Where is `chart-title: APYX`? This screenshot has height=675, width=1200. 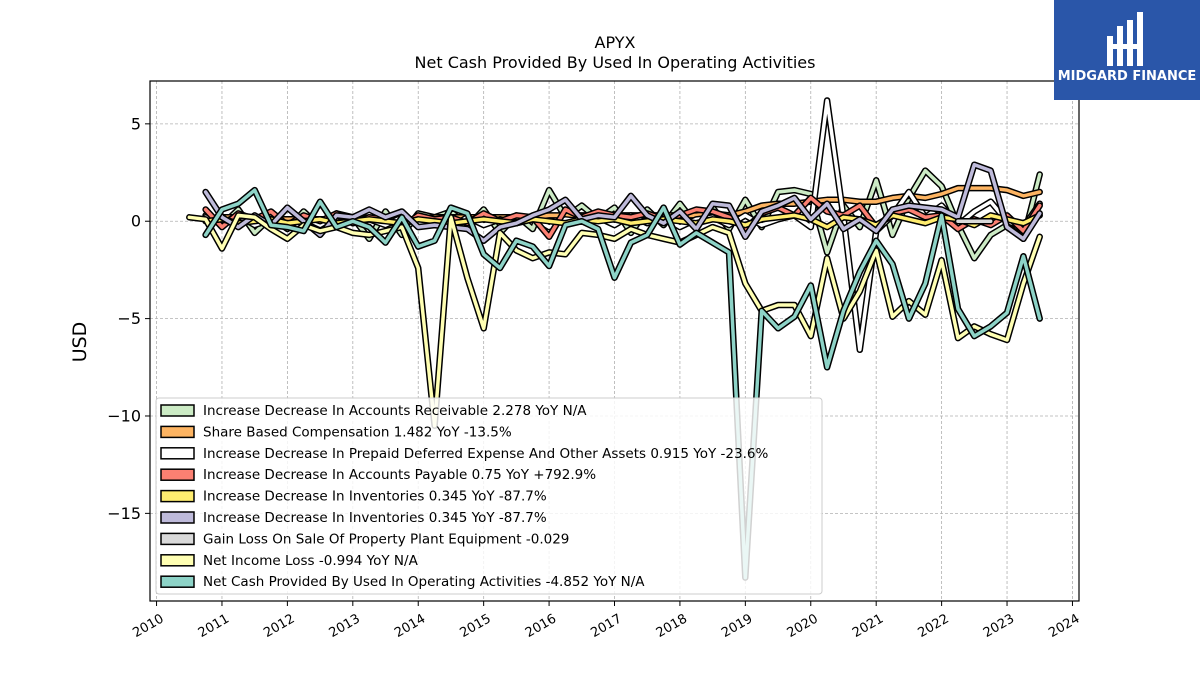 chart-title: APYX is located at coordinates (615, 42).